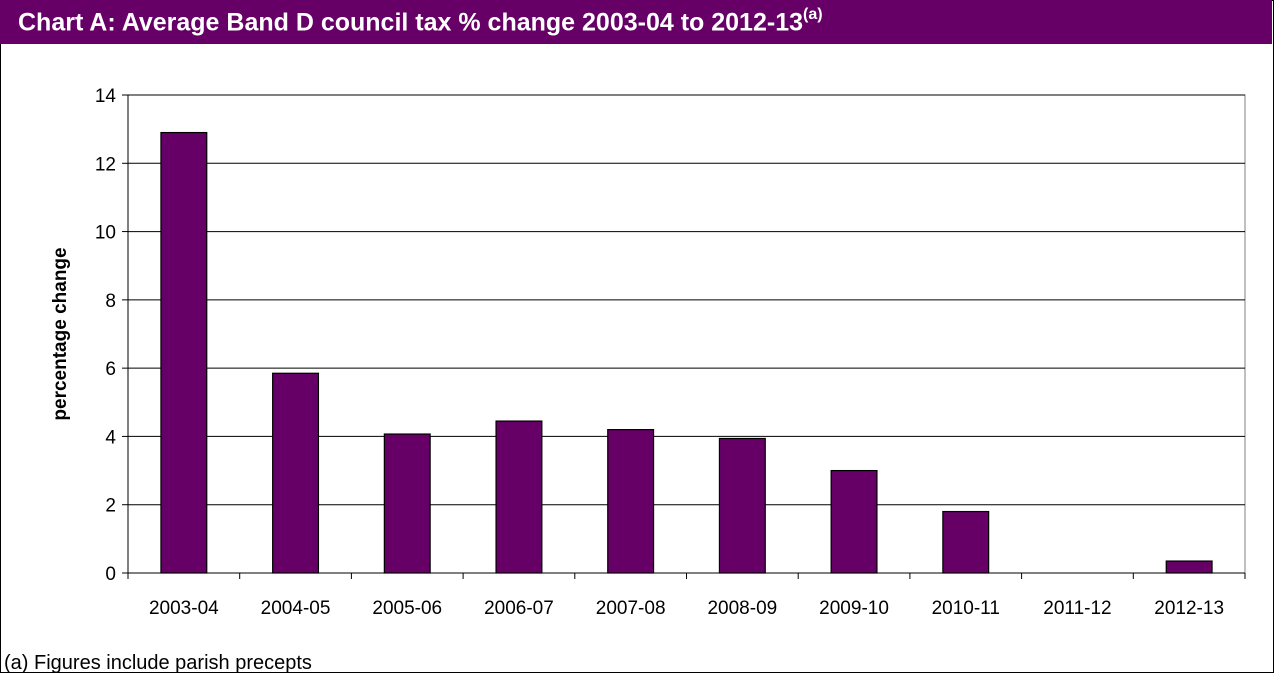  What do you see at coordinates (742, 608) in the screenshot?
I see `x-tick-label: 2008-09` at bounding box center [742, 608].